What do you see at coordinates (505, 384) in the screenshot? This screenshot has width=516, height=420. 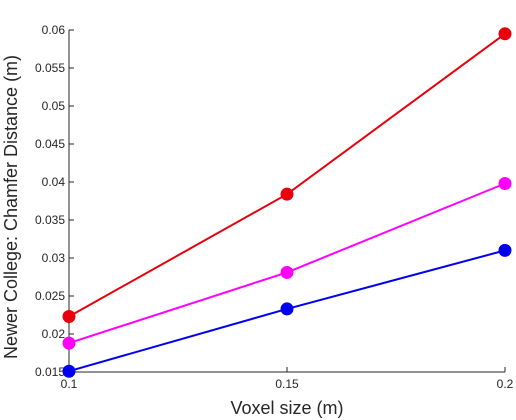 I see `x-tick-label: 0.2` at bounding box center [505, 384].